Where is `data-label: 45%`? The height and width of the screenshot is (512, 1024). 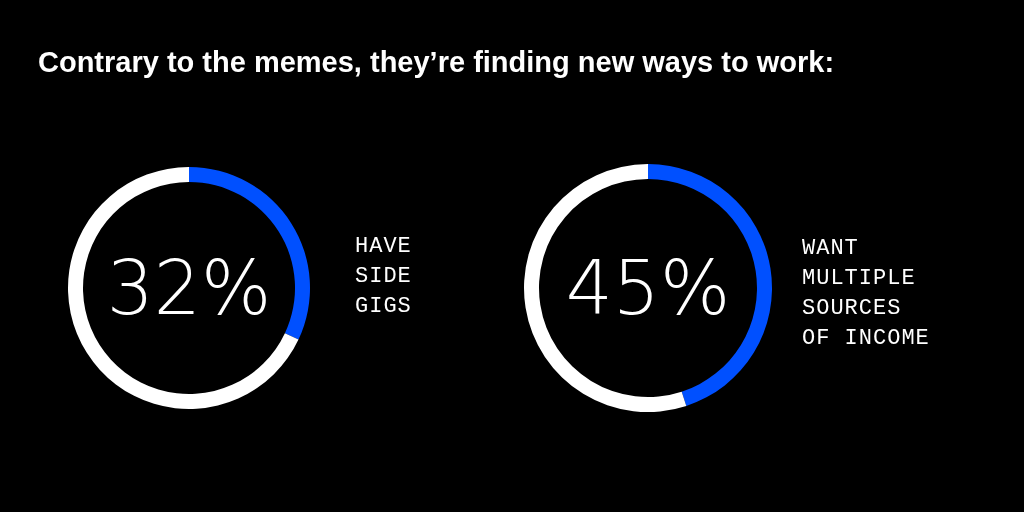
data-label: 45% is located at coordinates (648, 288).